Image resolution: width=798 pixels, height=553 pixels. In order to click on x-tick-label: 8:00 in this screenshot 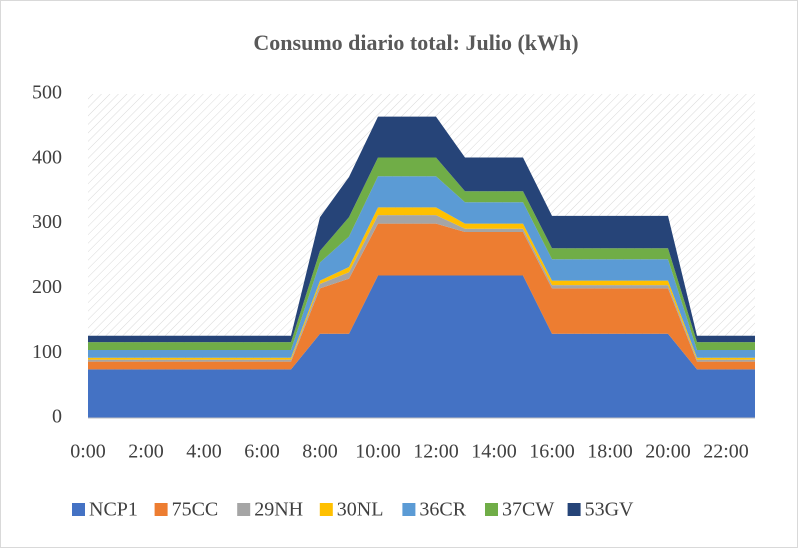, I will do `click(320, 452)`.